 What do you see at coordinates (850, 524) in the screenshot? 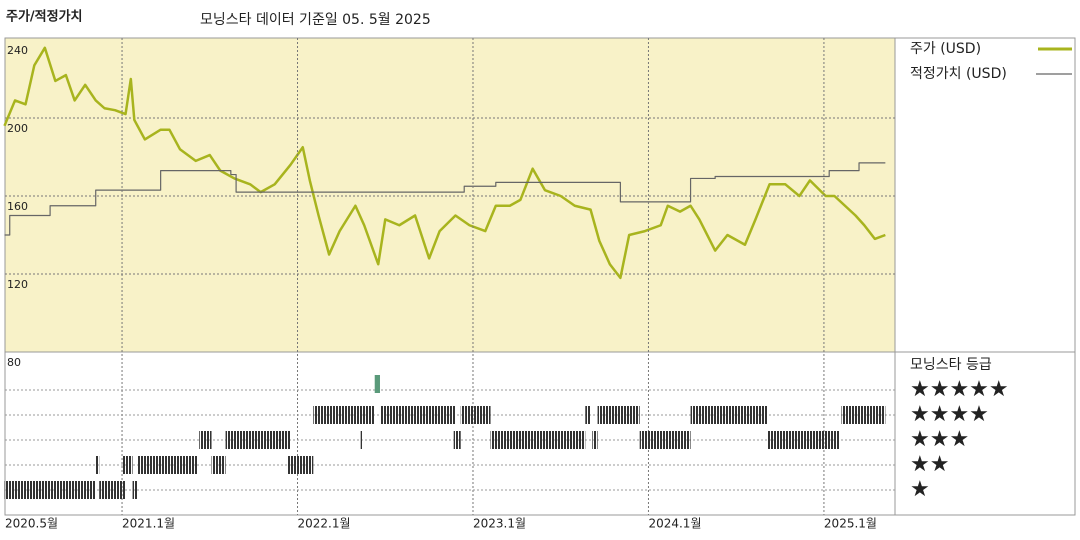
I see `x-tick-label: 2025.1월` at bounding box center [850, 524].